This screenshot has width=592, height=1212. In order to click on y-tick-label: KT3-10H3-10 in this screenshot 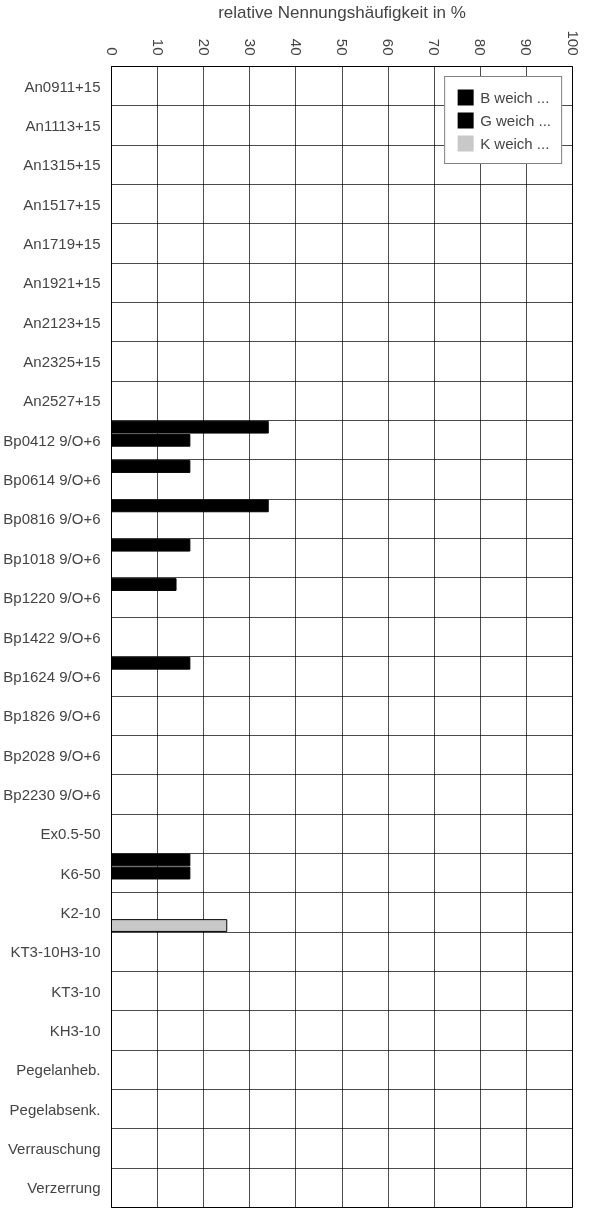, I will do `click(55, 952)`.